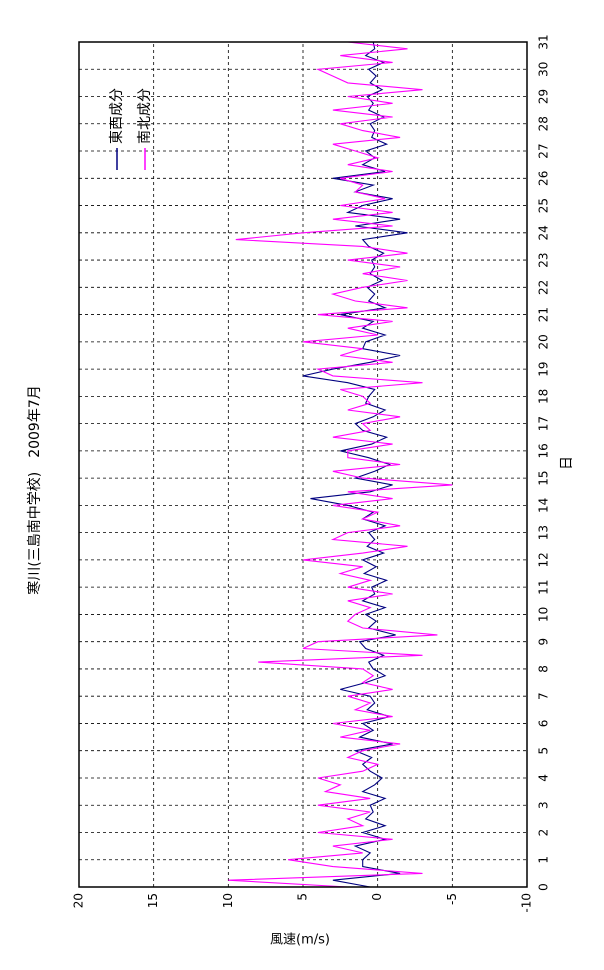 This screenshot has height=970, width=604. Describe the element at coordinates (527, 903) in the screenshot. I see `y-tick-label: -10` at that location.